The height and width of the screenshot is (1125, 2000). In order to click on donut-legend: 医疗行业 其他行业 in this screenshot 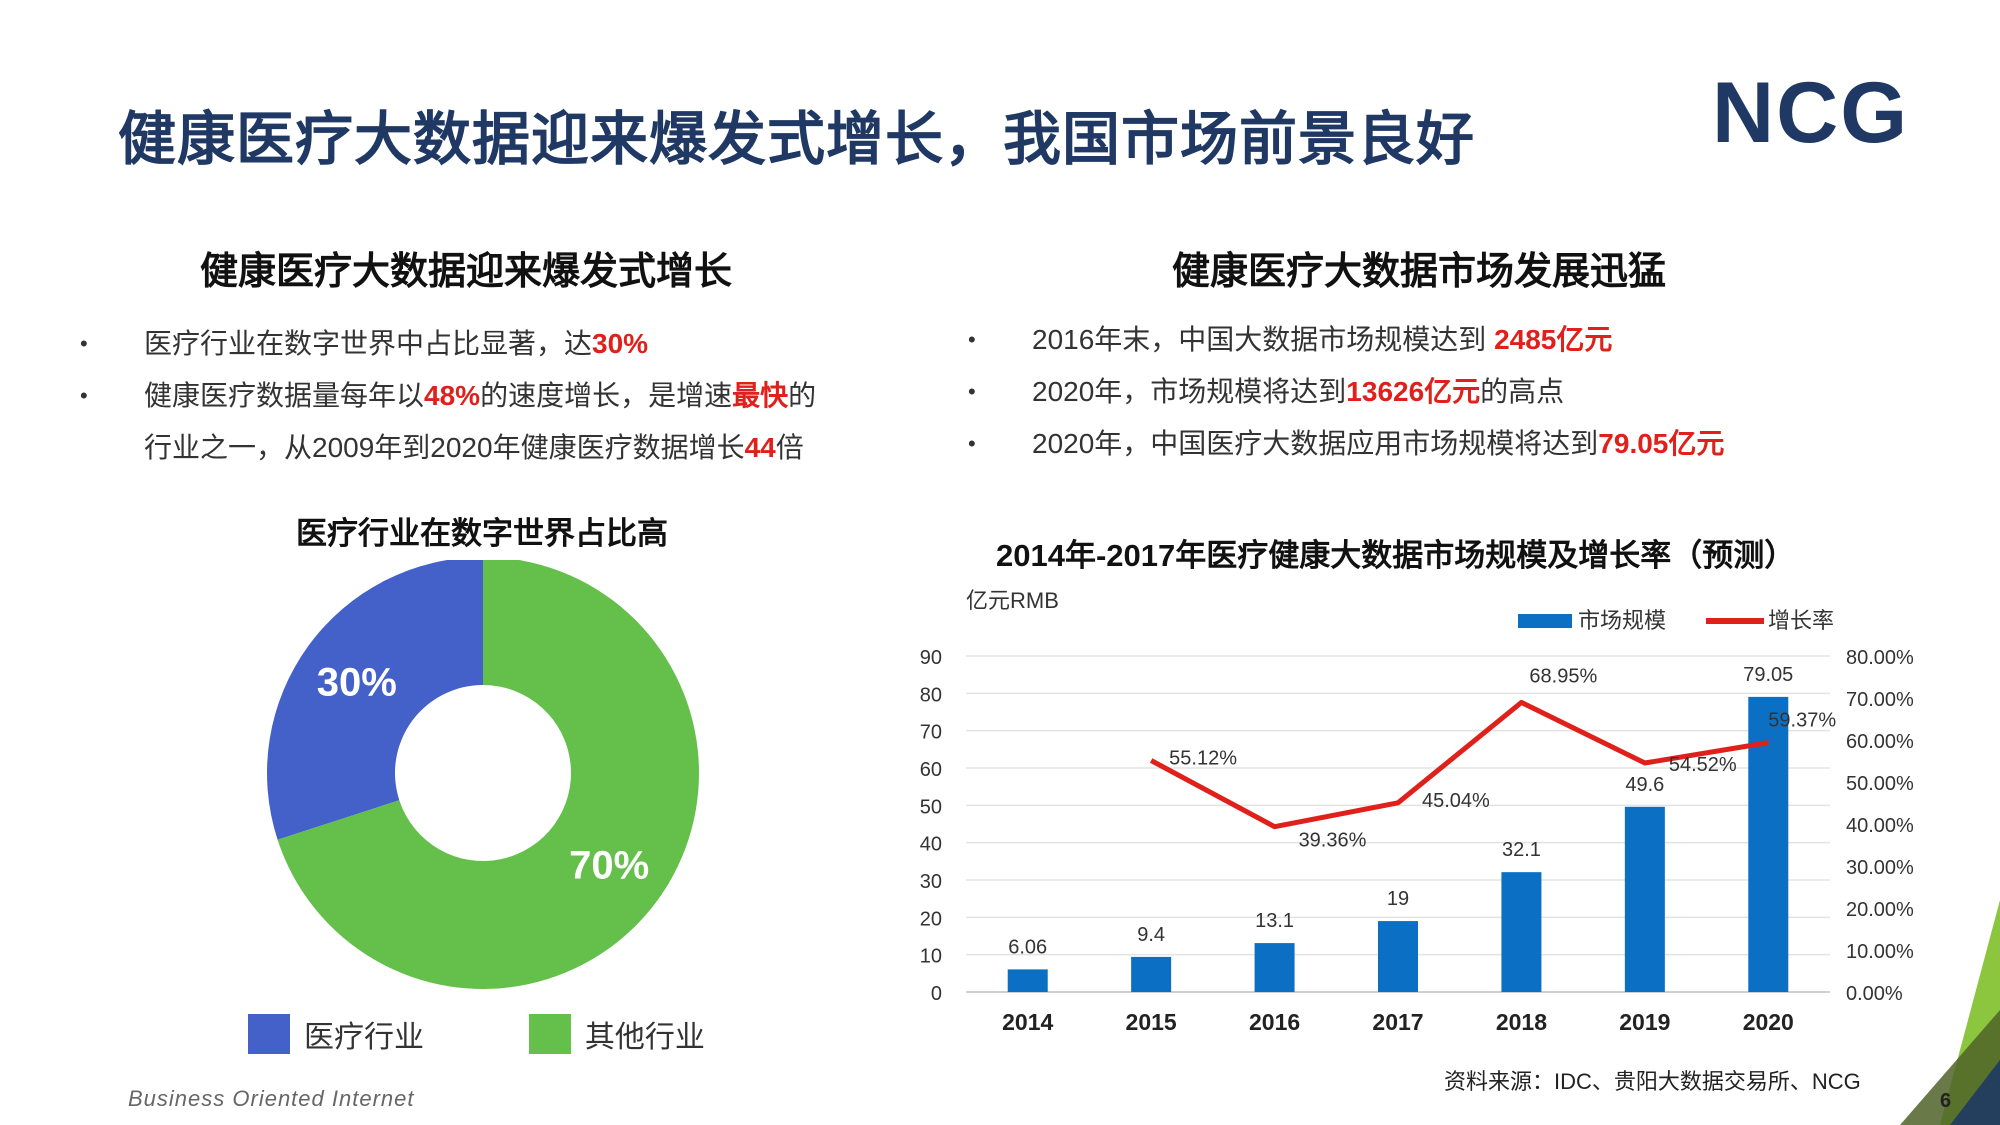, I will do `click(476, 1034)`.